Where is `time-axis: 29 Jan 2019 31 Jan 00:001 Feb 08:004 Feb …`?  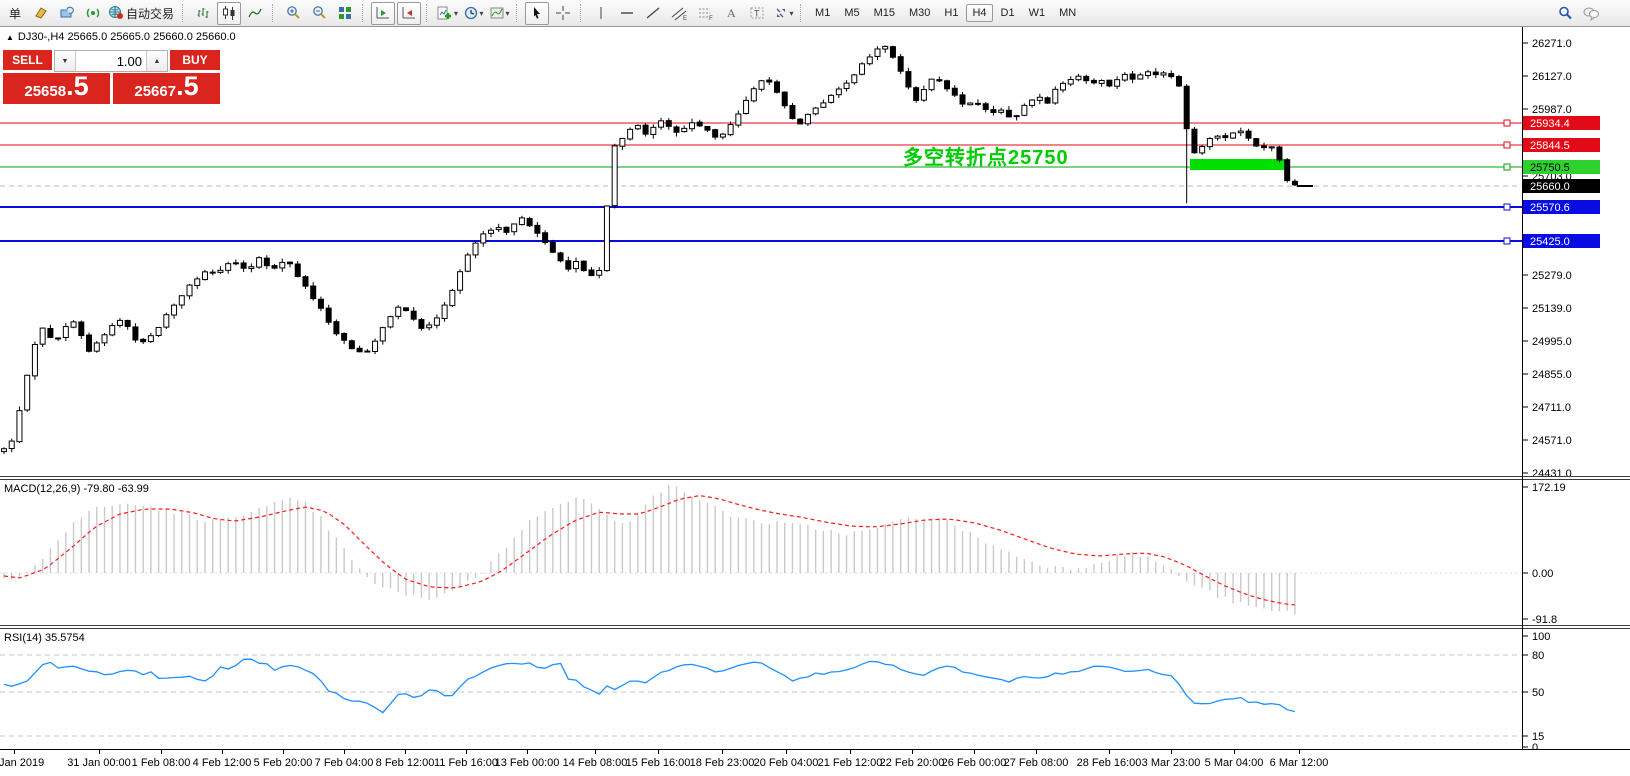 time-axis: 29 Jan 2019 31 Jan 00:001 Feb 08:004 Feb … is located at coordinates (815, 762).